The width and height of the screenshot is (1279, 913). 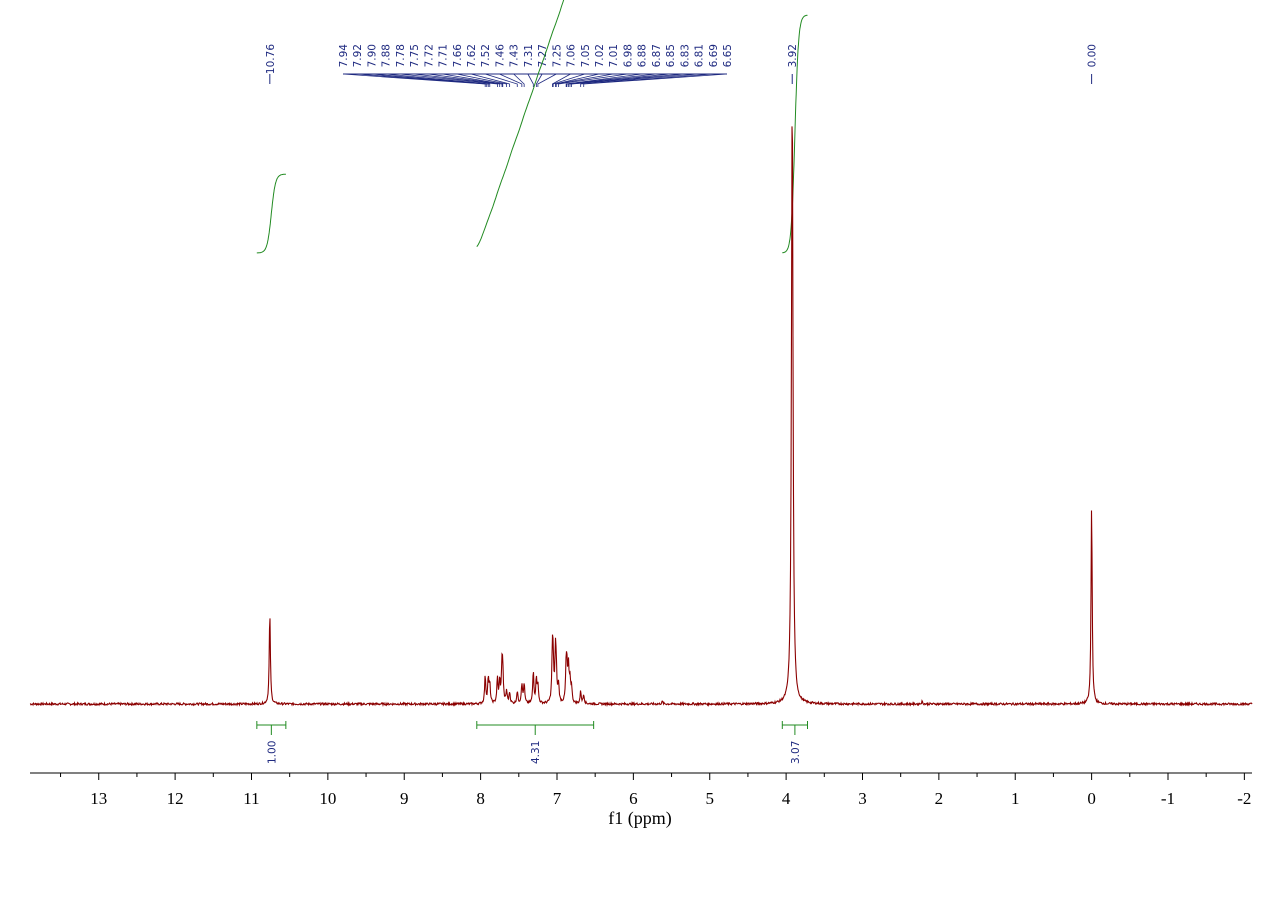 I want to click on peak-label: 7.43, so click(x=515, y=55).